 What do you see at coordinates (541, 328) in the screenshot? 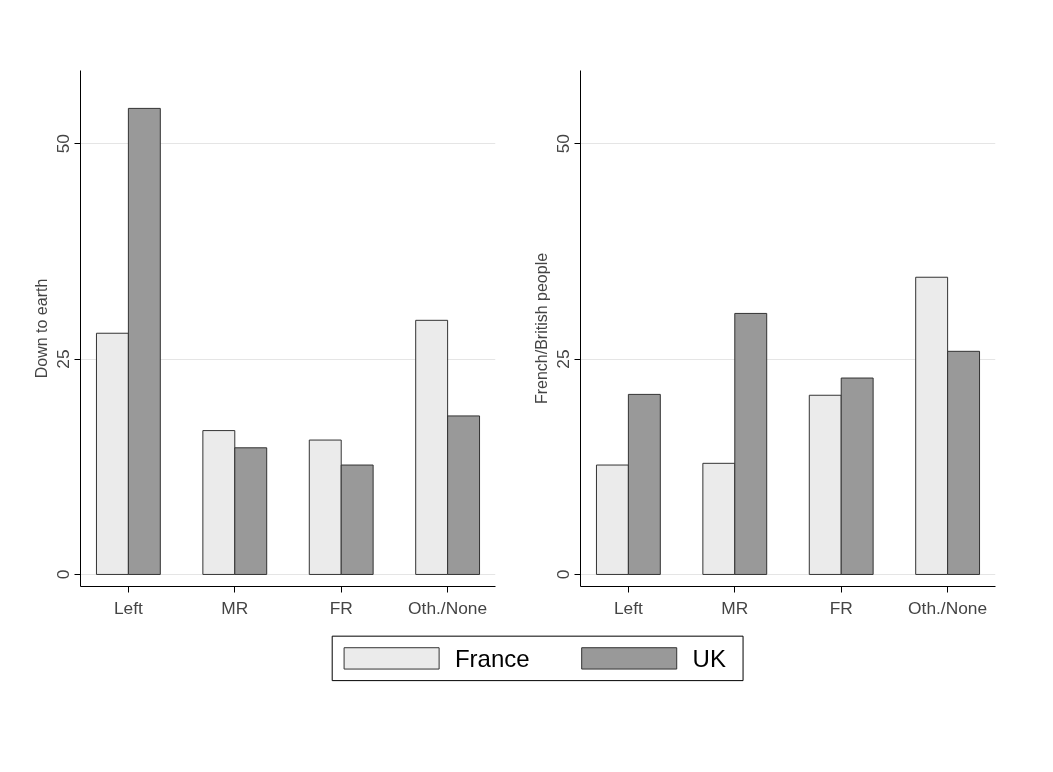
I see `y-axis-title: French/British people` at bounding box center [541, 328].